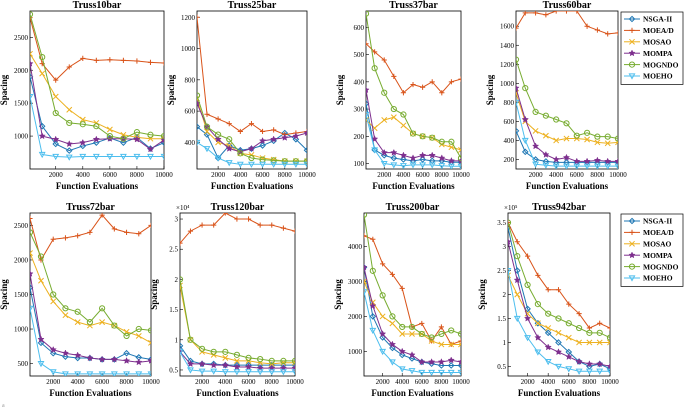 The height and width of the screenshot is (409, 685). I want to click on series-moea-d, so click(90, 238).